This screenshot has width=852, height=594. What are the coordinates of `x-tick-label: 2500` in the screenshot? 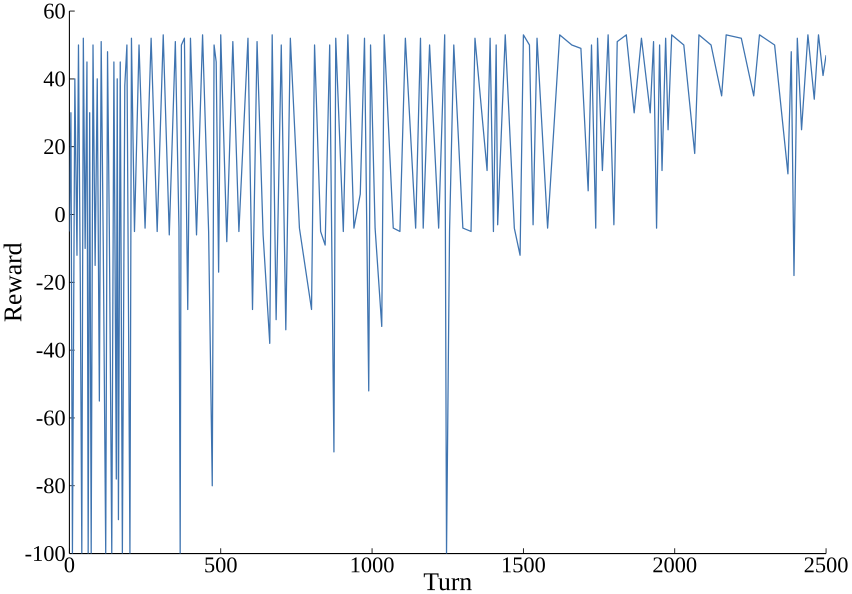 It's located at (826, 564).